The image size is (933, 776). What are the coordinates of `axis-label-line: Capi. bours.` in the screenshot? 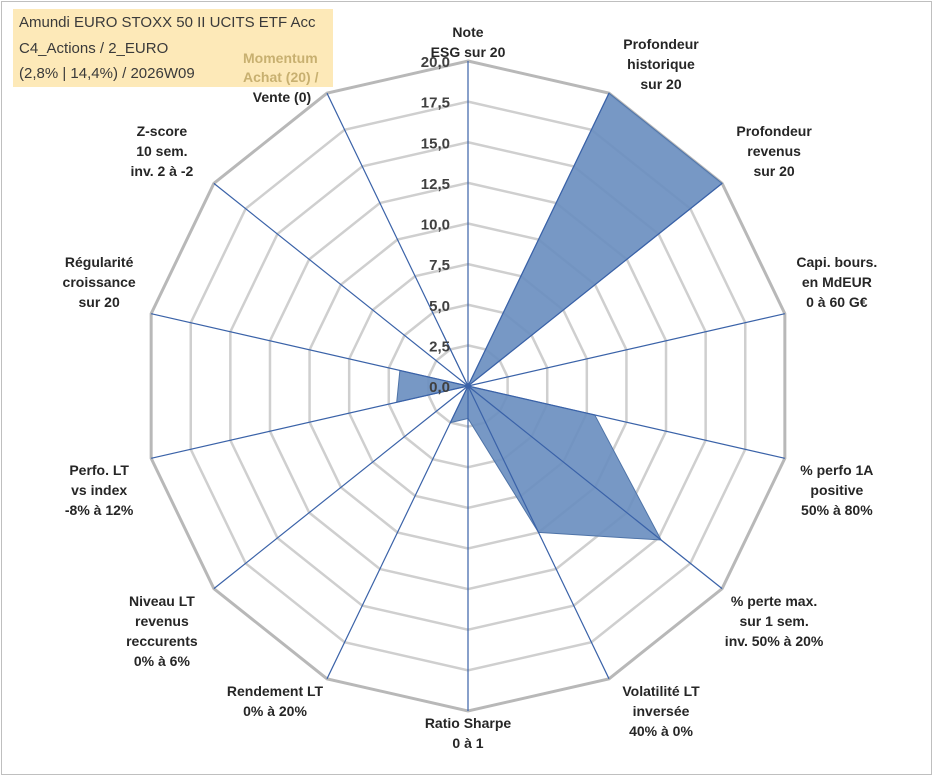 It's located at (837, 261).